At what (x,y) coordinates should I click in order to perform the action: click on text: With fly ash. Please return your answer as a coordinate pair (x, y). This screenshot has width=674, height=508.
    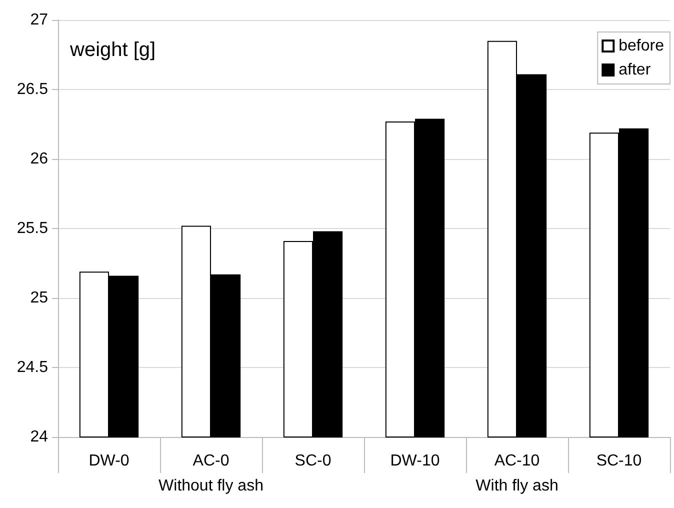
    Looking at the image, I should click on (517, 486).